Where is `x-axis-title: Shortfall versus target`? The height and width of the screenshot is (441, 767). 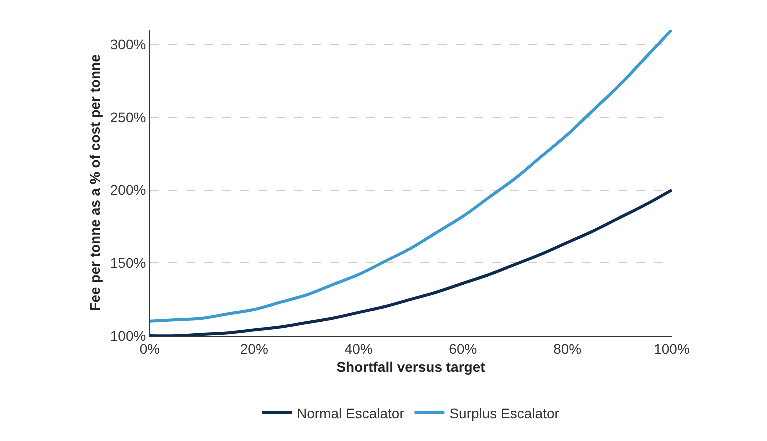 x-axis-title: Shortfall versus target is located at coordinates (411, 367).